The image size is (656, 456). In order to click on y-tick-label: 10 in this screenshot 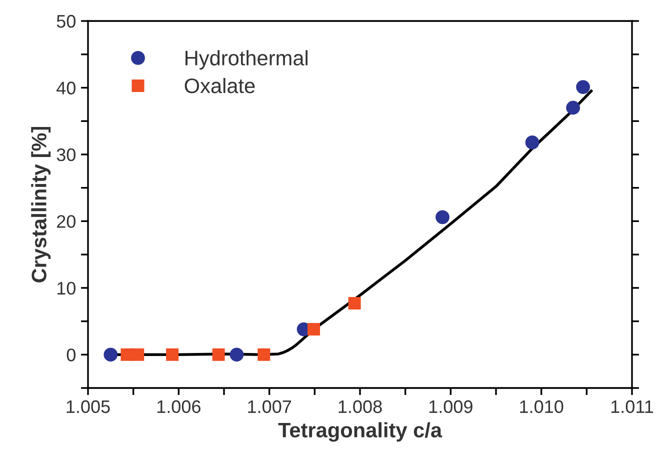, I will do `click(66, 288)`.